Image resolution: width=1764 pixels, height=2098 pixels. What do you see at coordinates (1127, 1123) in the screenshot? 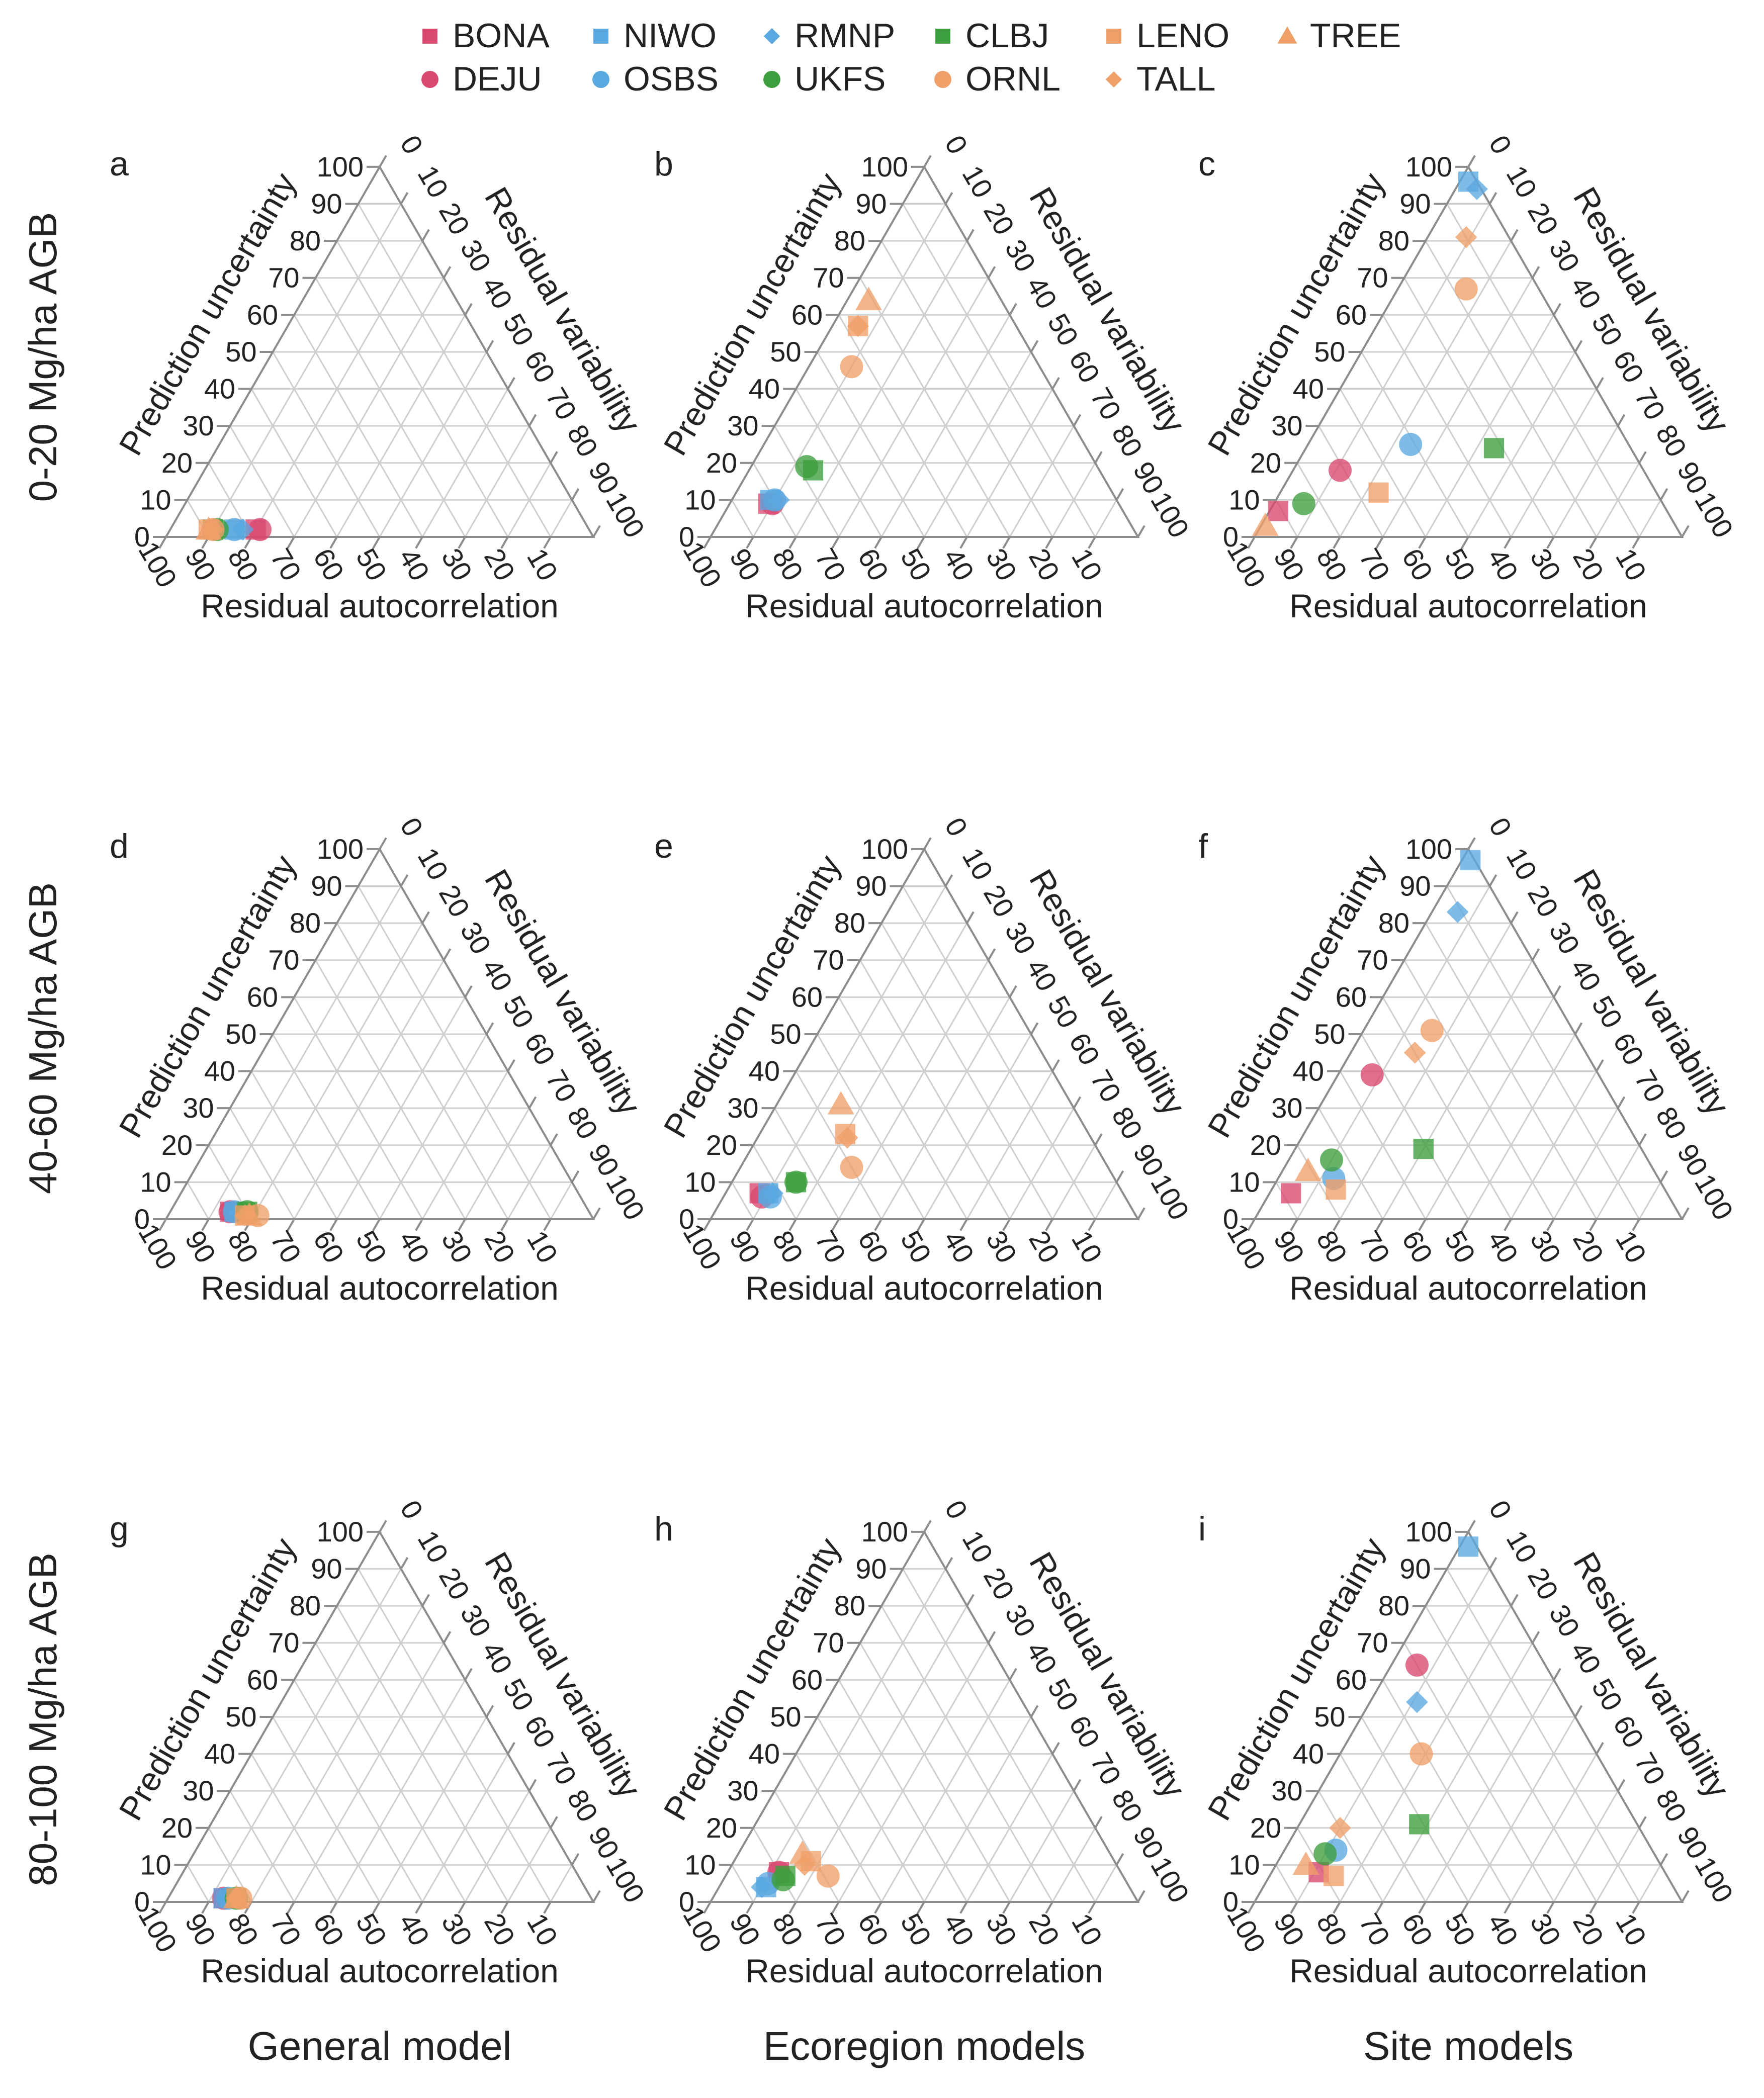
I see `tick-right-80: 80` at bounding box center [1127, 1123].